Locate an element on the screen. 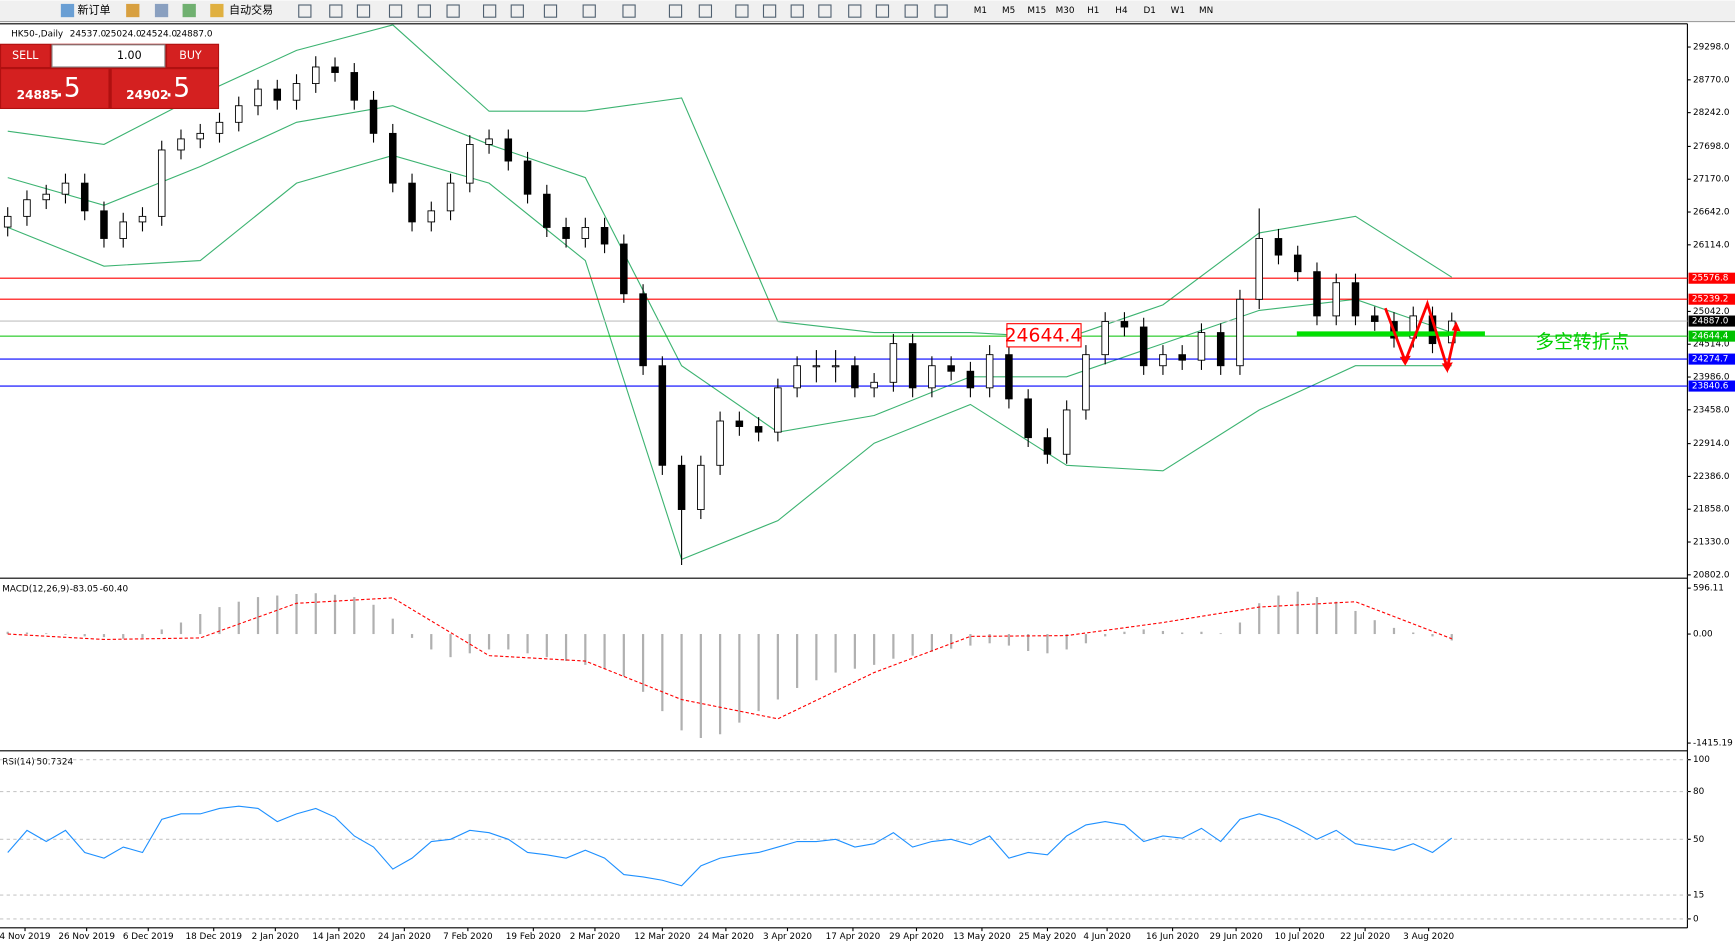 The image size is (1735, 945). auto-trading-icon is located at coordinates (217, 10).